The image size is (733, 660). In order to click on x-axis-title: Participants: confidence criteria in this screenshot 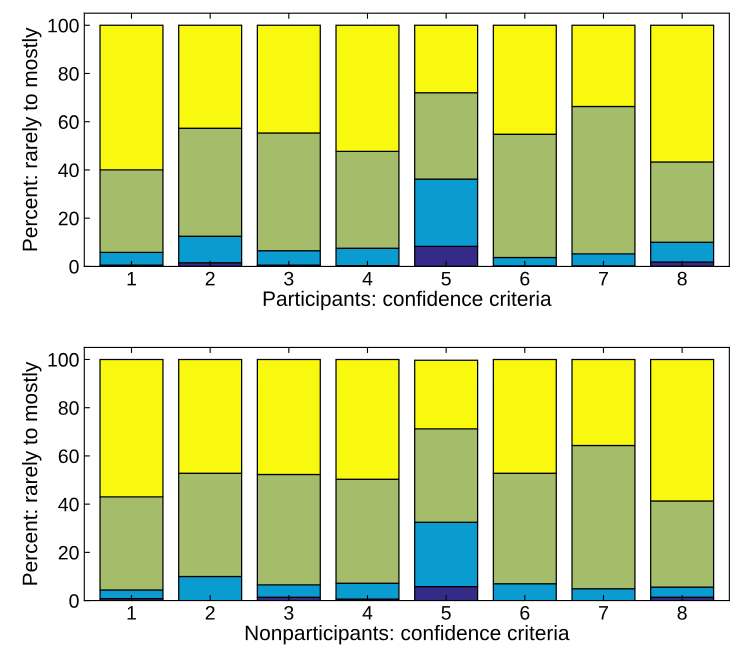, I will do `click(408, 300)`.